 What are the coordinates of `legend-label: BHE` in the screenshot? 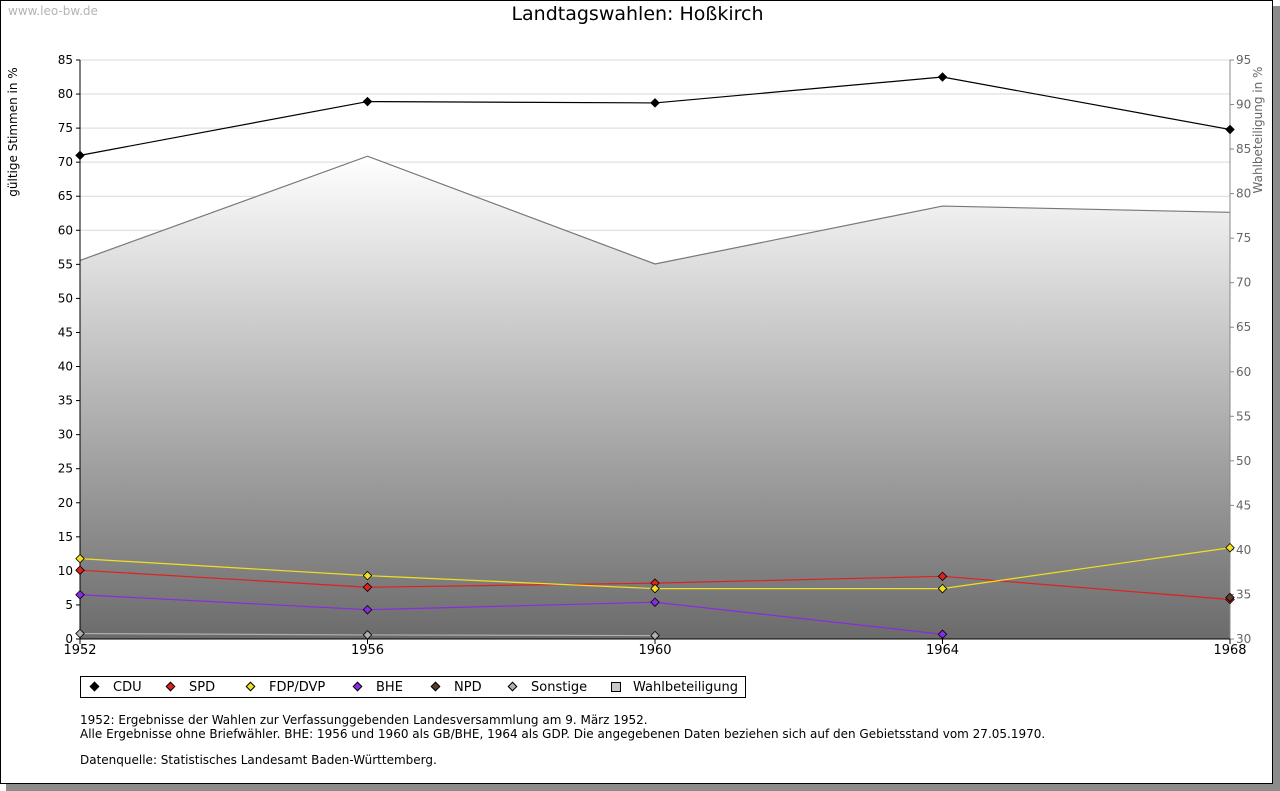 It's located at (389, 687).